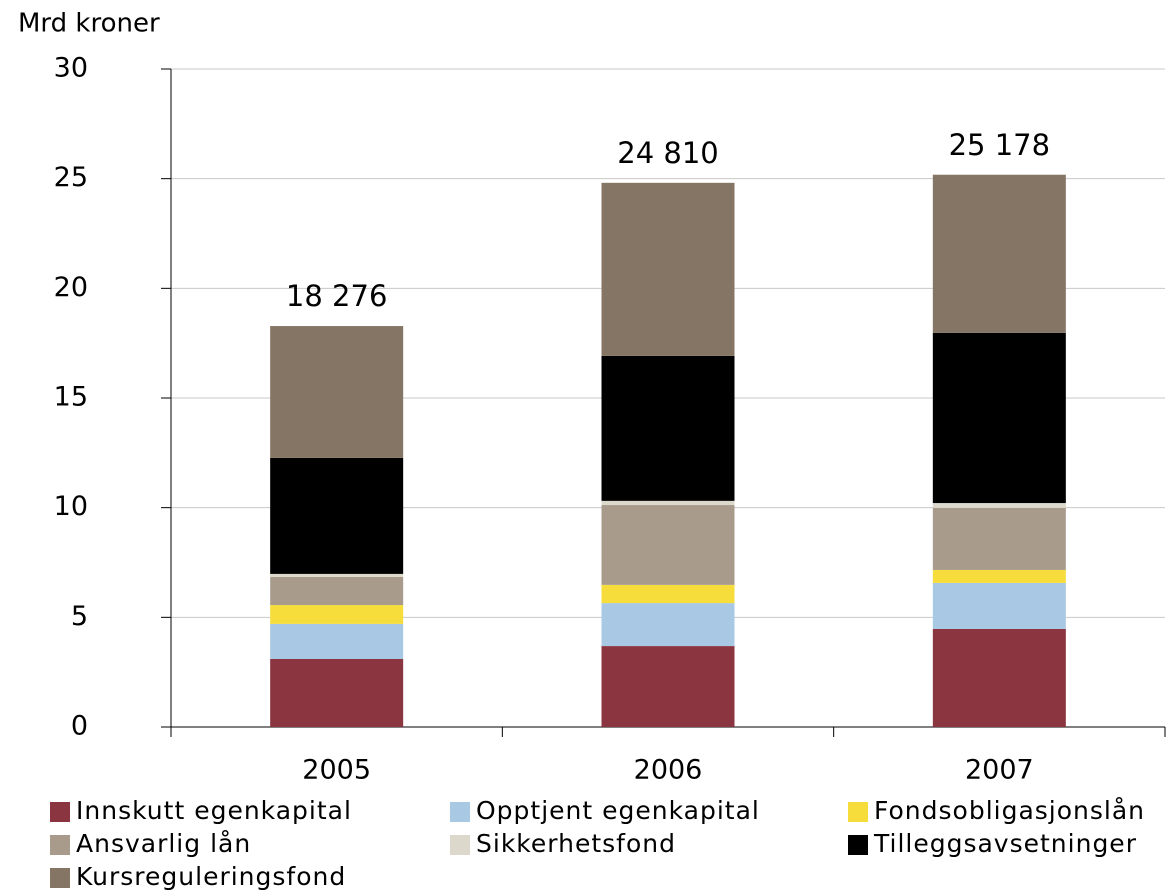 Image resolution: width=1174 pixels, height=892 pixels. Describe the element at coordinates (89, 24) in the screenshot. I see `y-axis-label: Mrd kroner` at that location.